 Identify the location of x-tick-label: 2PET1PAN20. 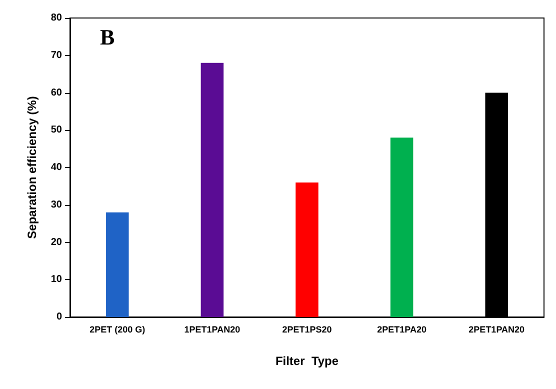
(496, 329).